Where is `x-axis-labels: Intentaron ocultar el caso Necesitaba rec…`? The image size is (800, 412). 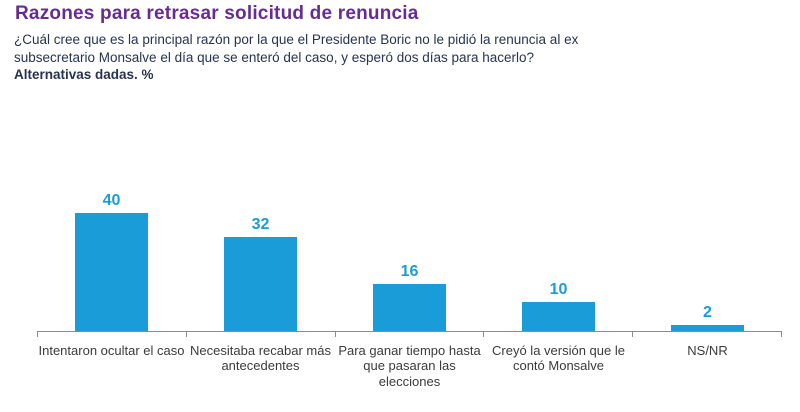 x-axis-labels: Intentaron ocultar el caso Necesitaba rec… is located at coordinates (409, 363).